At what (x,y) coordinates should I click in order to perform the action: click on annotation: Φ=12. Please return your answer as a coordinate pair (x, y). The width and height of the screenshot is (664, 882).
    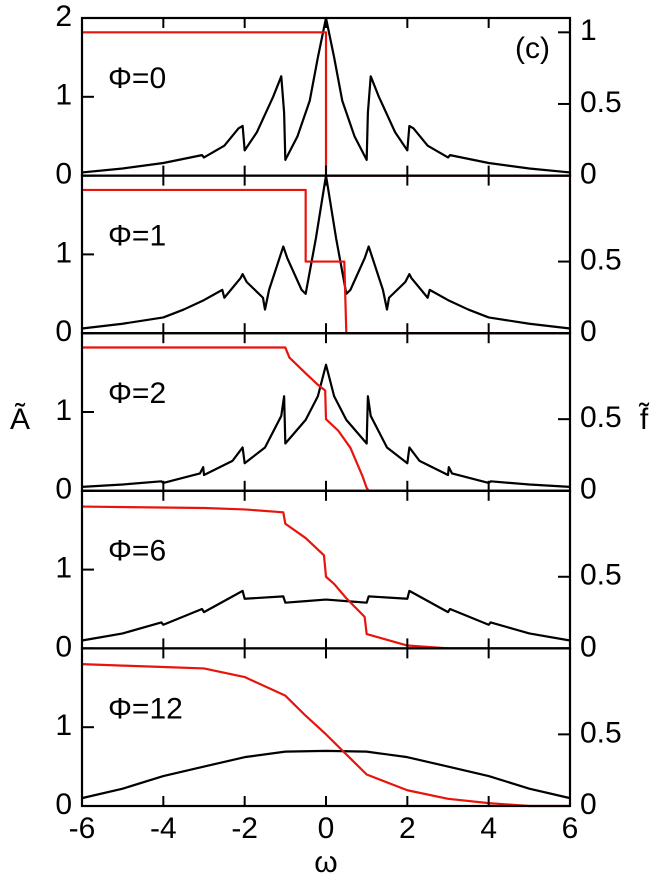
    Looking at the image, I should click on (145, 708).